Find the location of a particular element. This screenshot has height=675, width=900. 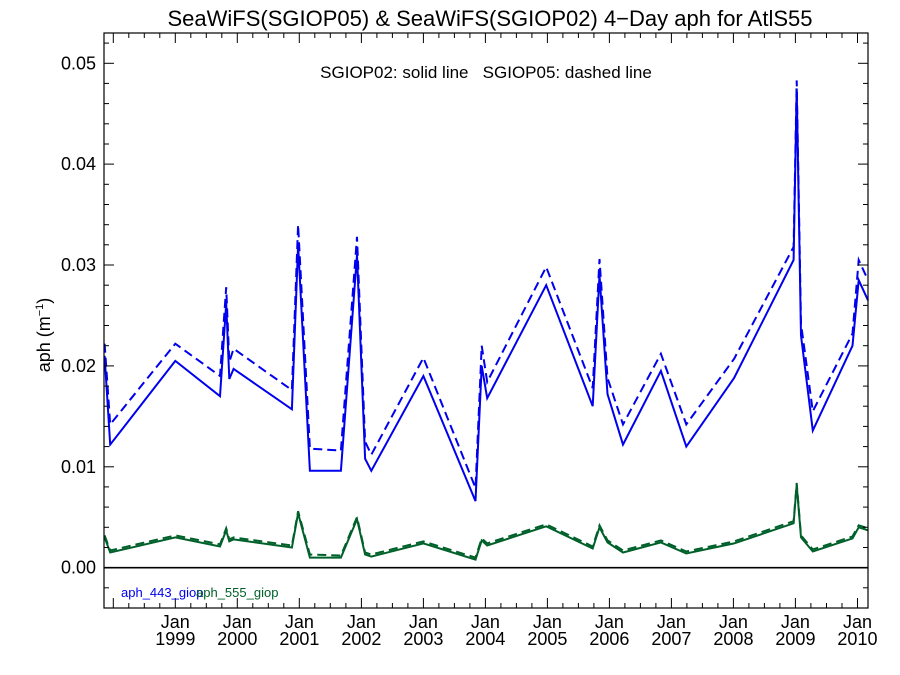

y-axis-label: aph (m−1) is located at coordinates (44, 335).